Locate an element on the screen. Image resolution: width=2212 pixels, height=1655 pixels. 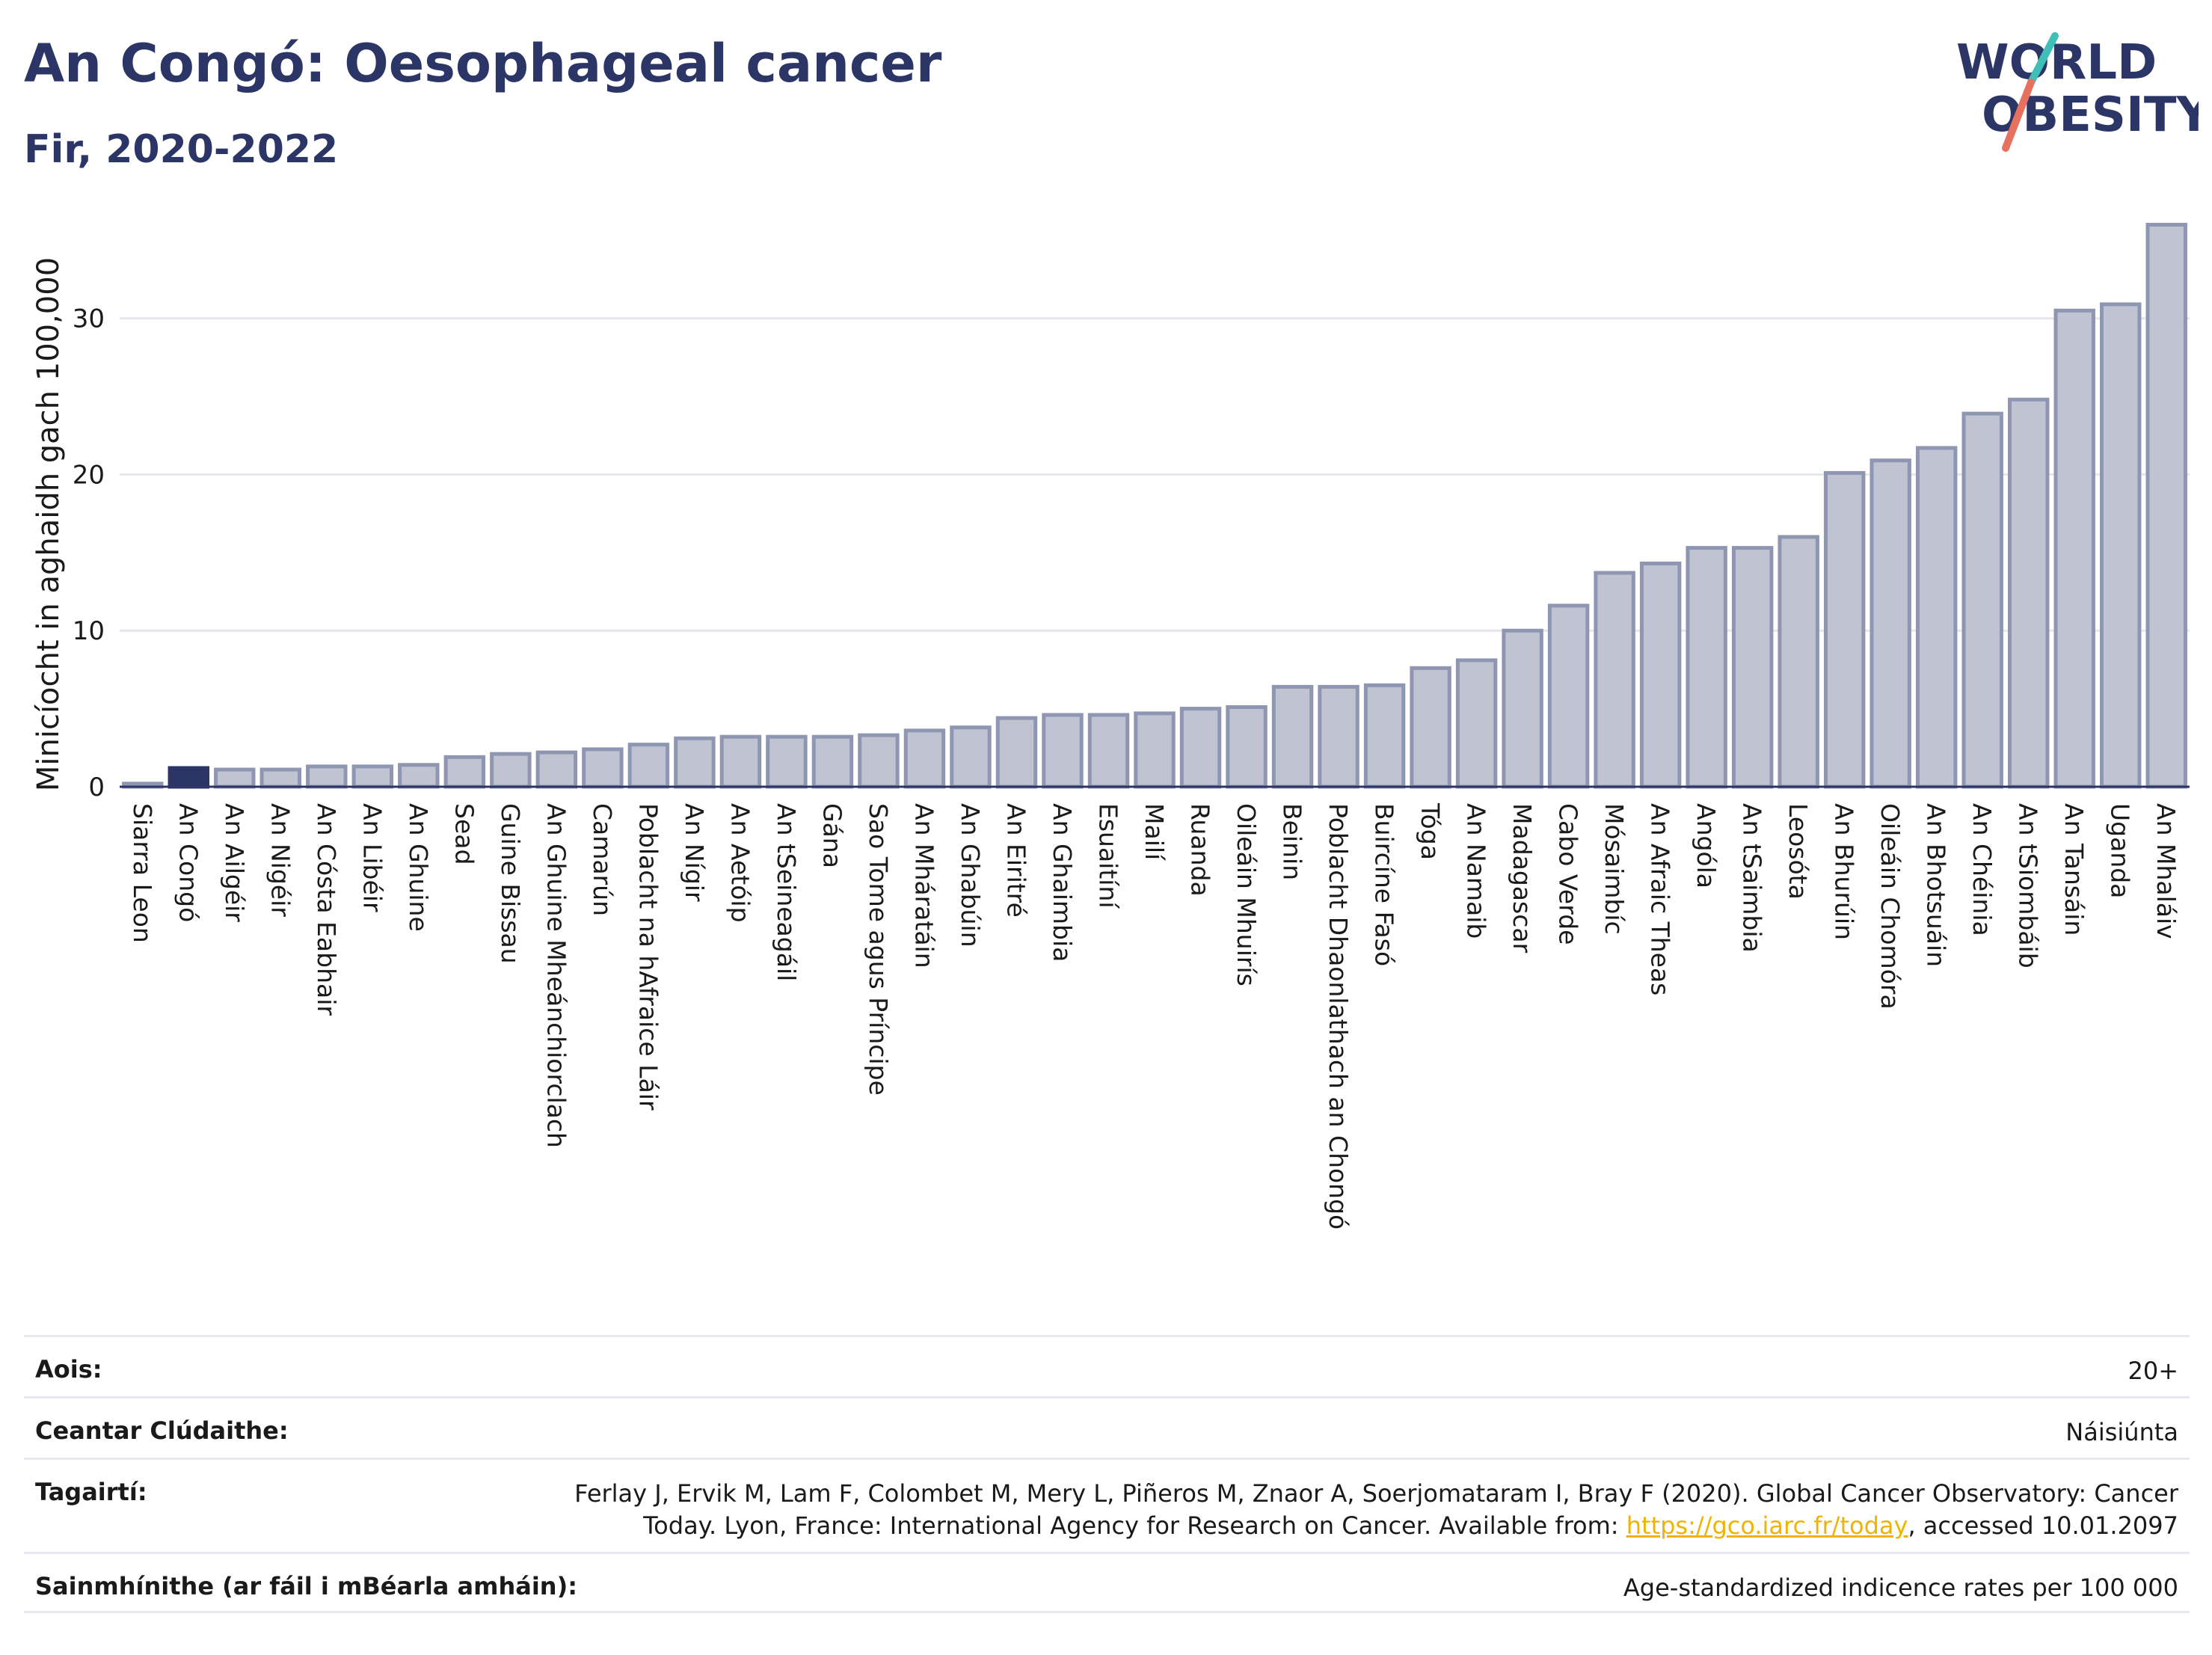
info-row-coverage: Ceantar Clúdaithe: Náisiúnta is located at coordinates (1107, 1427).